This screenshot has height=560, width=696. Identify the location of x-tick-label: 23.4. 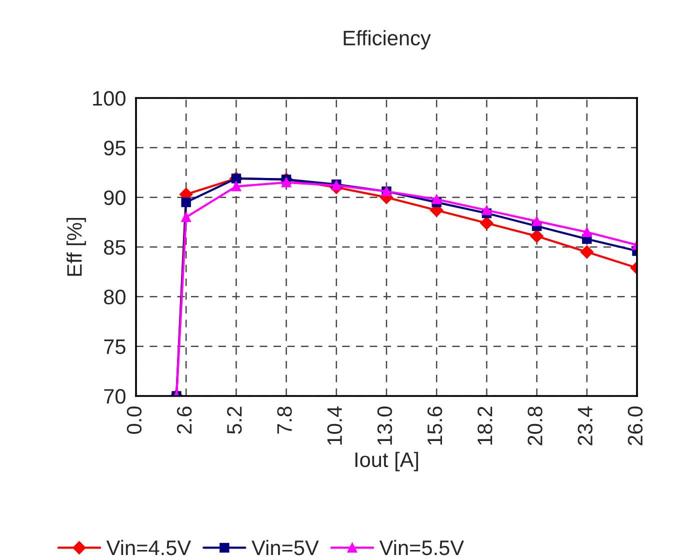
(585, 426).